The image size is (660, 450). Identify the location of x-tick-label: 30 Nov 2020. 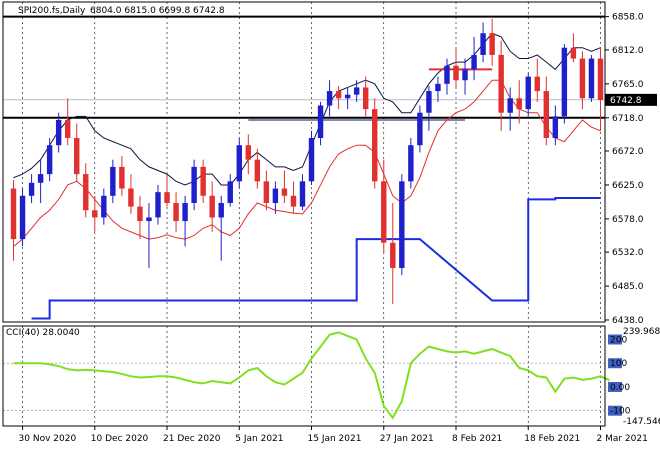
(48, 439).